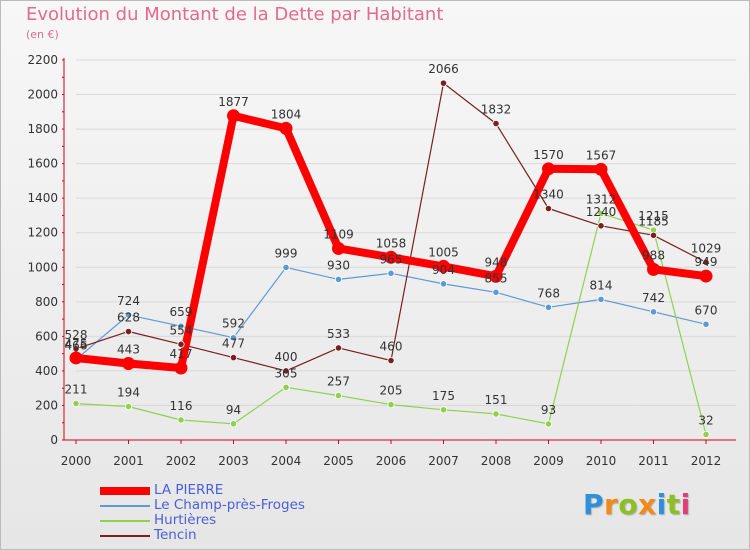  Describe the element at coordinates (705, 420) in the screenshot. I see `data-label: 32` at that location.